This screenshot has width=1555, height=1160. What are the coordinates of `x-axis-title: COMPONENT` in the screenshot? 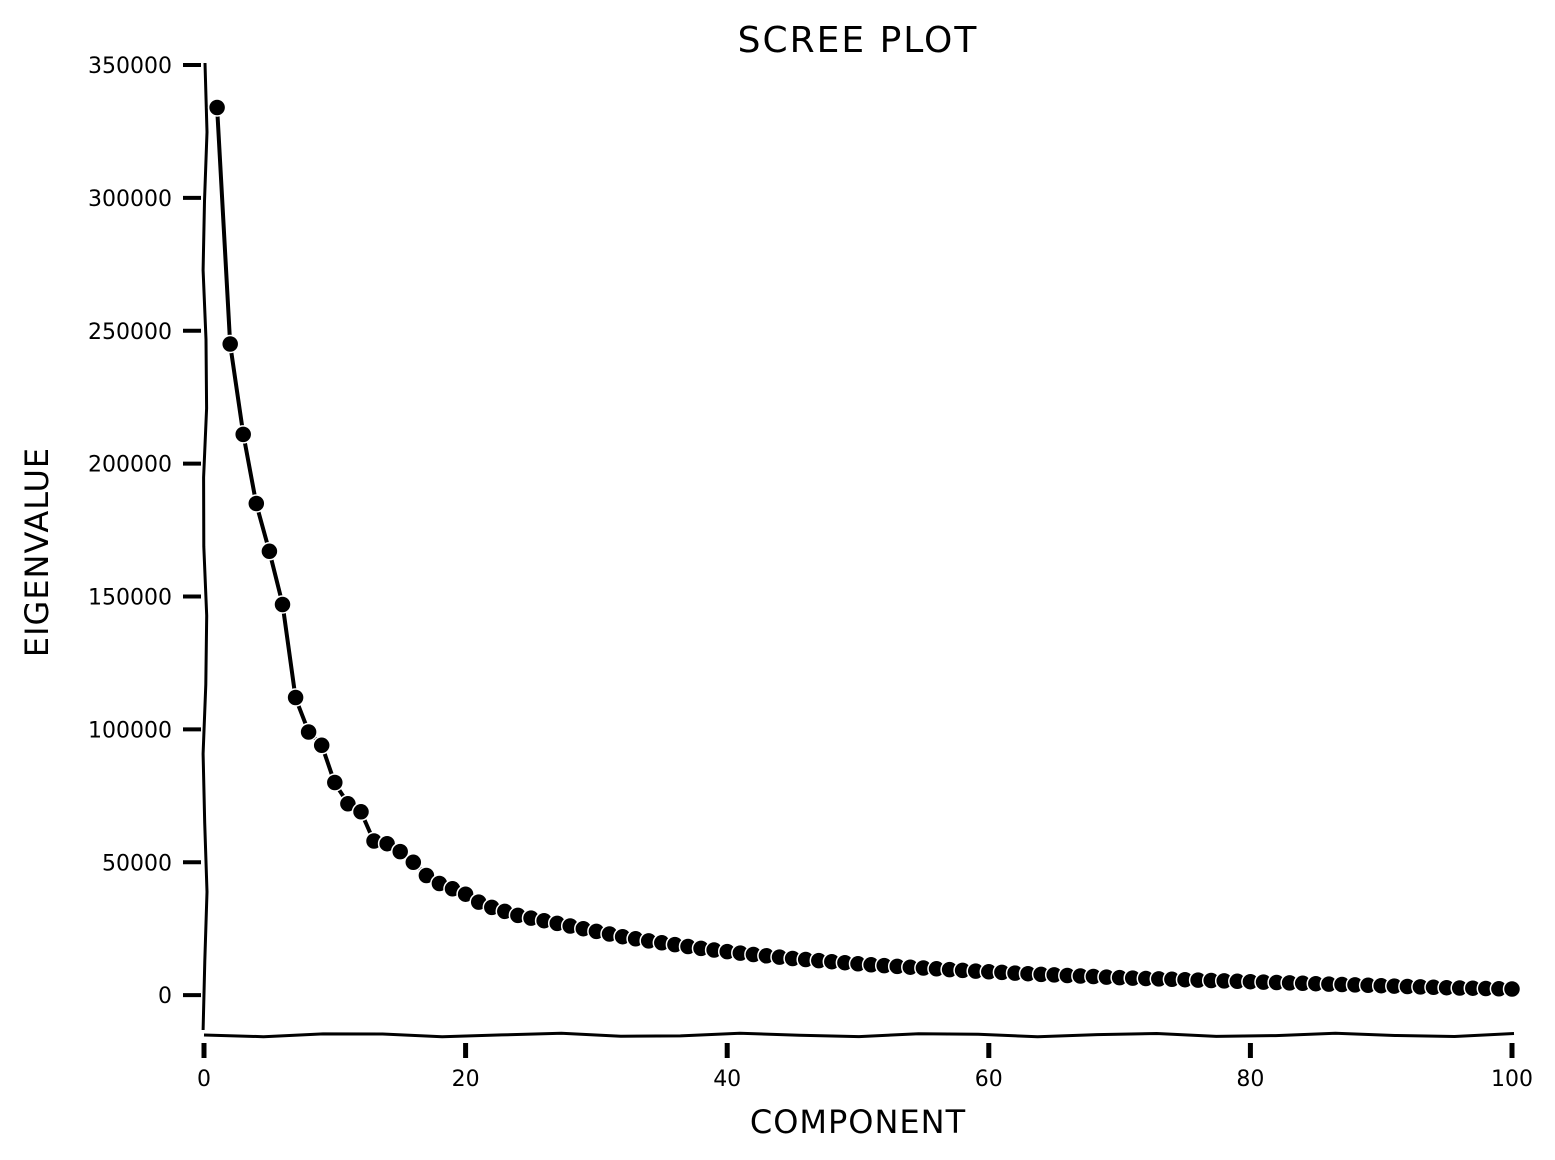 It's located at (858, 1122).